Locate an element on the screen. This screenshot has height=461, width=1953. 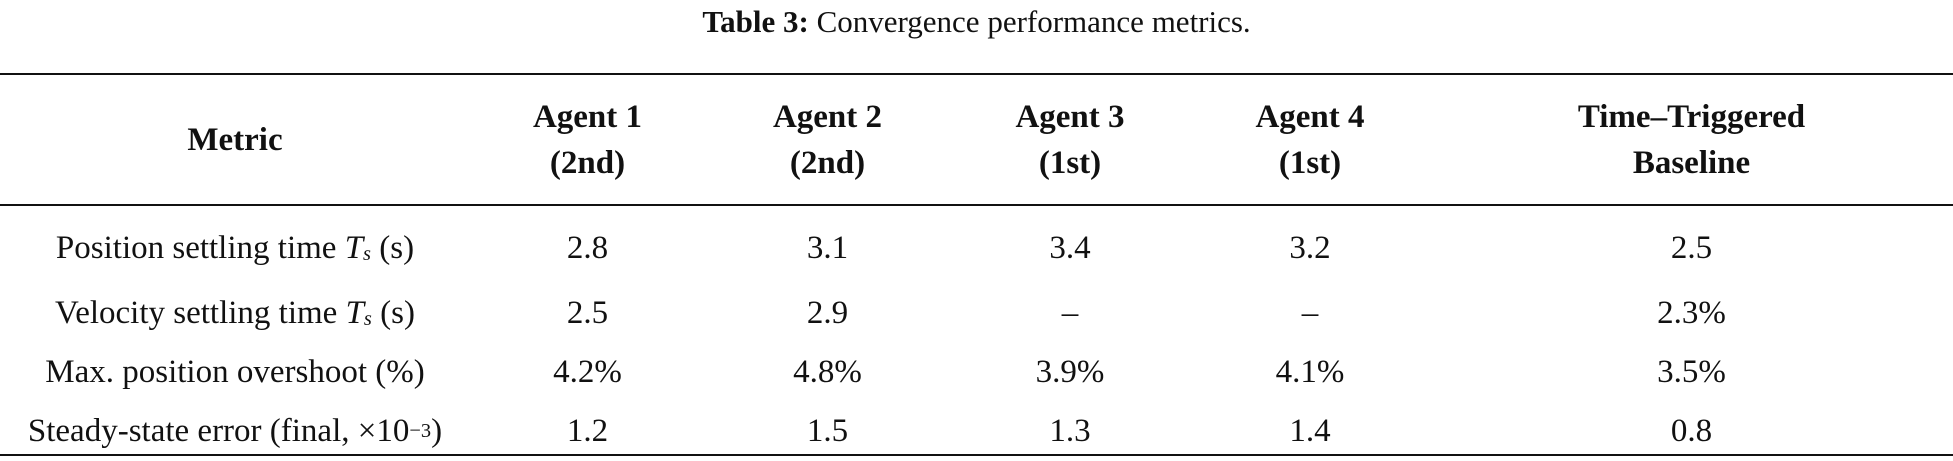
table-cell: 1.2 is located at coordinates (587, 431).